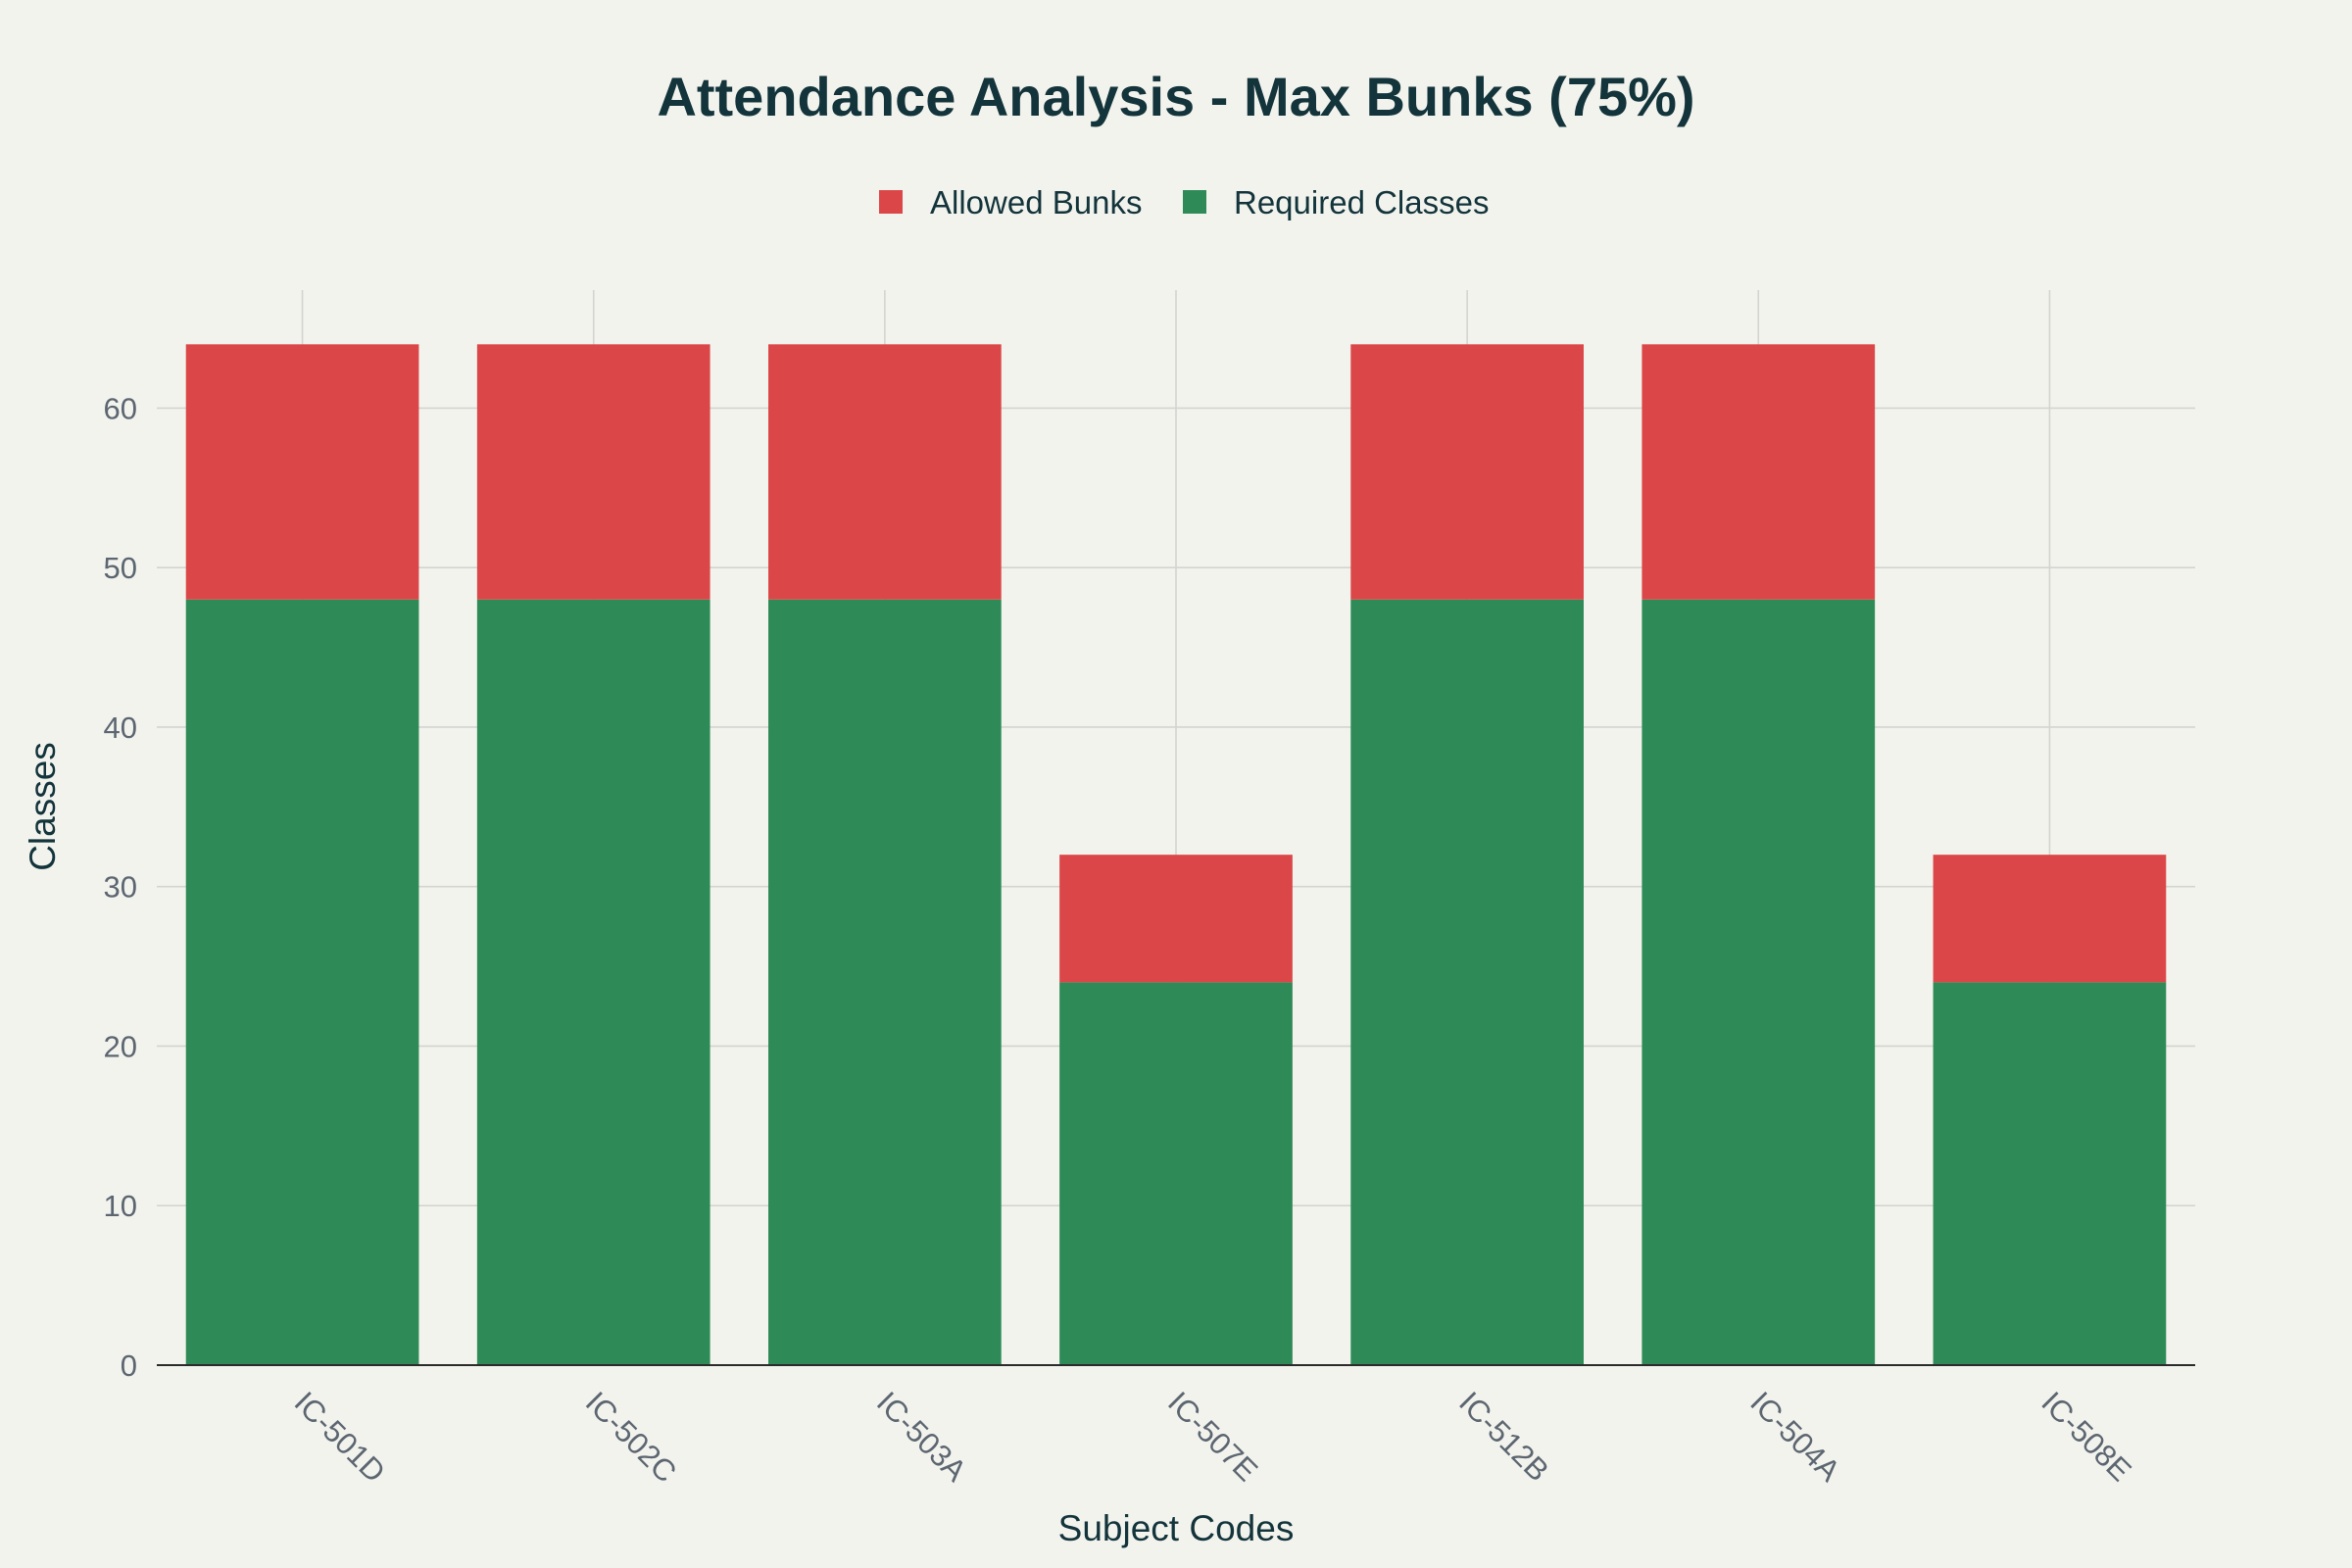 The image size is (2352, 1568). What do you see at coordinates (1361, 202) in the screenshot?
I see `legend-label: Required Classes` at bounding box center [1361, 202].